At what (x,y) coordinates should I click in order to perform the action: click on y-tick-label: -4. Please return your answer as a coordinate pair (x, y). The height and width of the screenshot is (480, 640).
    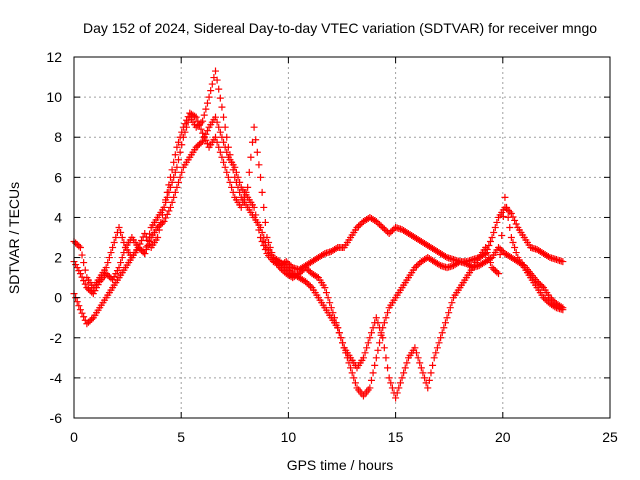
    Looking at the image, I should click on (56, 378).